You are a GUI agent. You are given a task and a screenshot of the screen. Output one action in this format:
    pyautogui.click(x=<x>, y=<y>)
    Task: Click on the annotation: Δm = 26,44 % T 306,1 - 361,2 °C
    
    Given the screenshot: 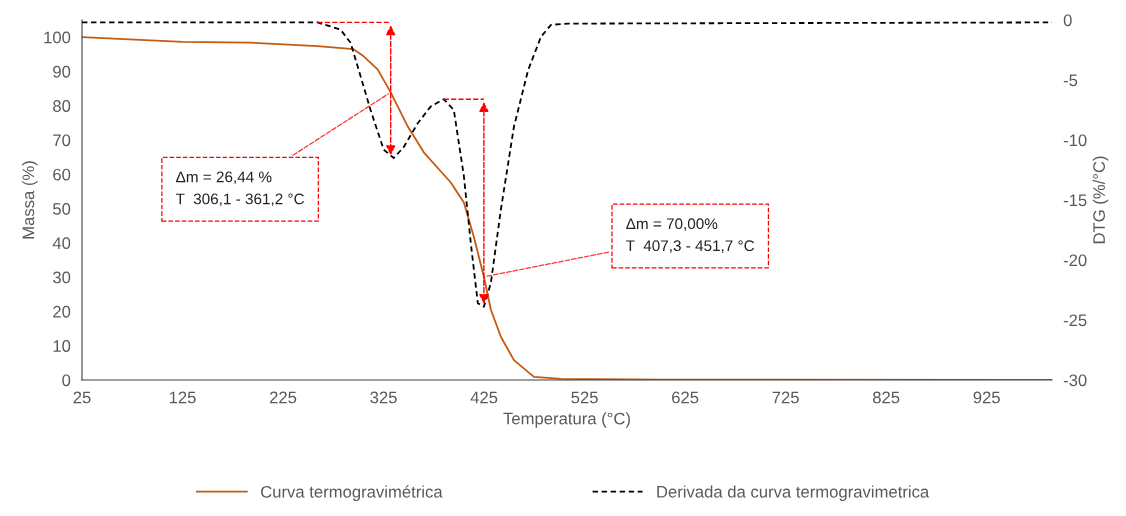 What is the action you would take?
    pyautogui.click(x=240, y=189)
    